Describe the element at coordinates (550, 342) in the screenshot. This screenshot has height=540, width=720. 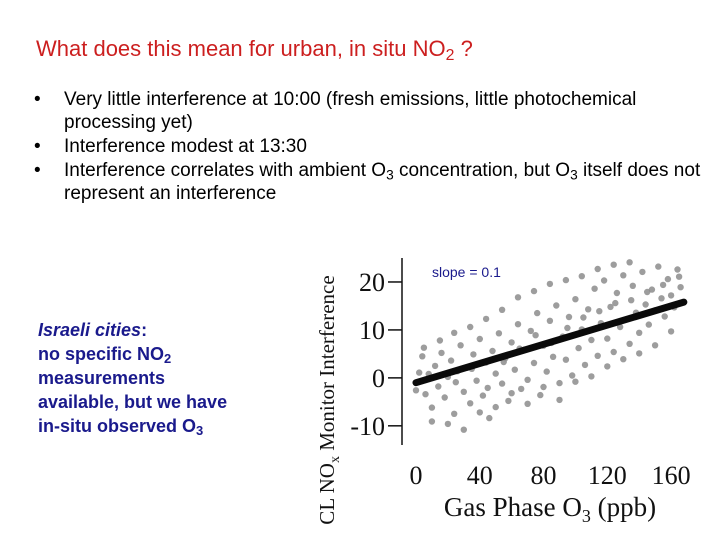
I see `fit-line-group` at that location.